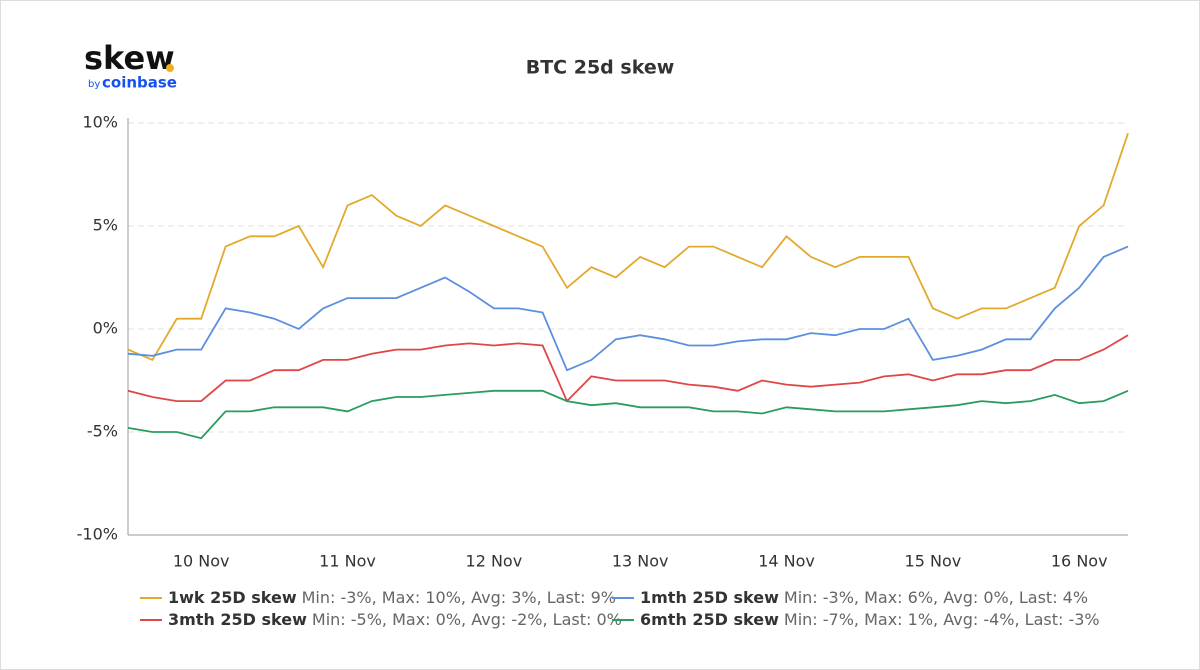 Image resolution: width=1200 pixels, height=670 pixels. Describe the element at coordinates (936, 597) in the screenshot. I see `legend-stats: Min: -3%, Max: 6%, Avg: 0%, Last: 4%` at that location.